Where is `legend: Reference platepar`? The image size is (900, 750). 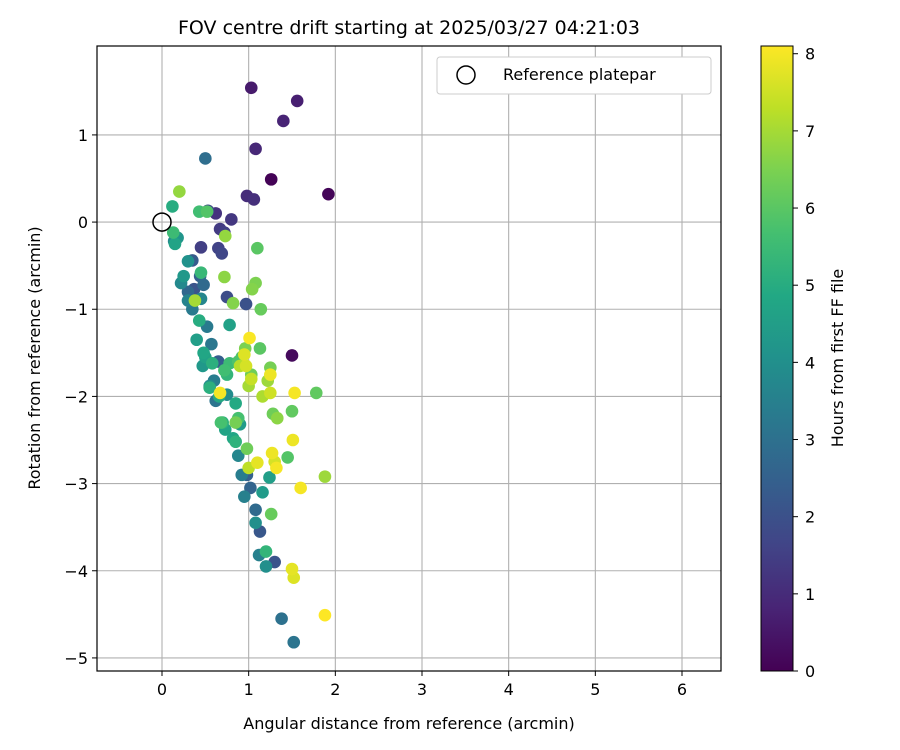
legend: Reference platepar is located at coordinates (574, 75).